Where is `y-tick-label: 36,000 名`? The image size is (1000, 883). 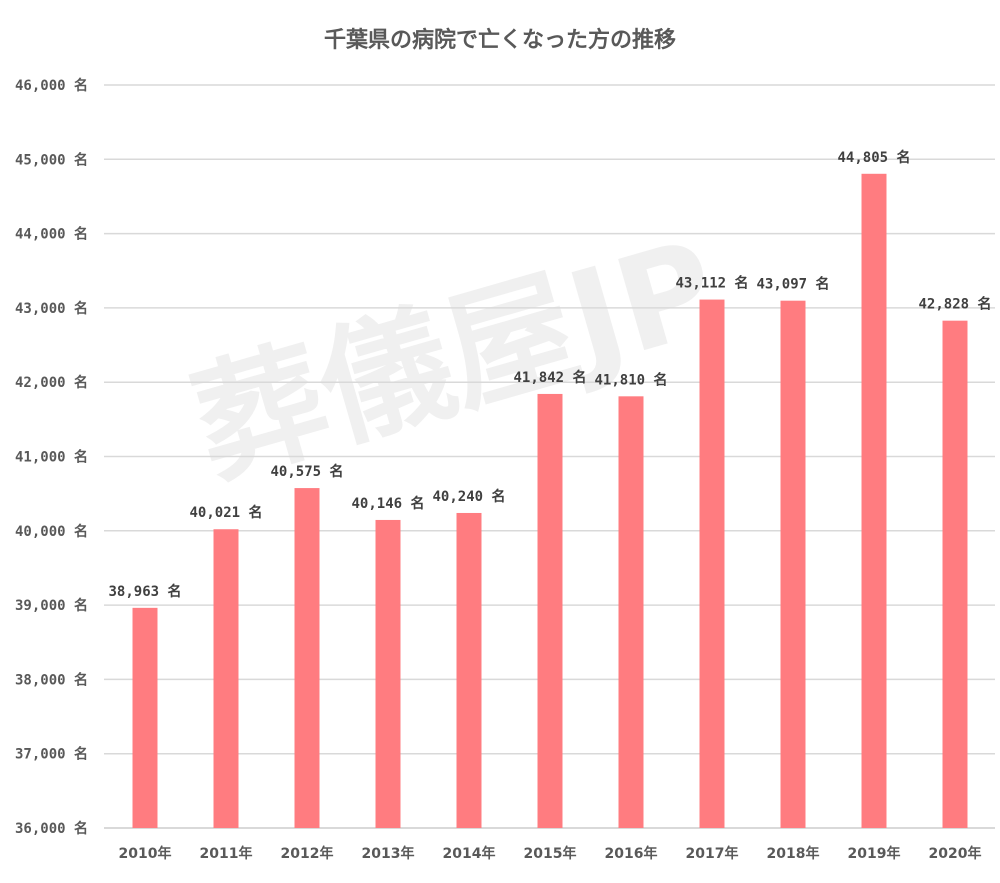
y-tick-label: 36,000 名 is located at coordinates (51, 828).